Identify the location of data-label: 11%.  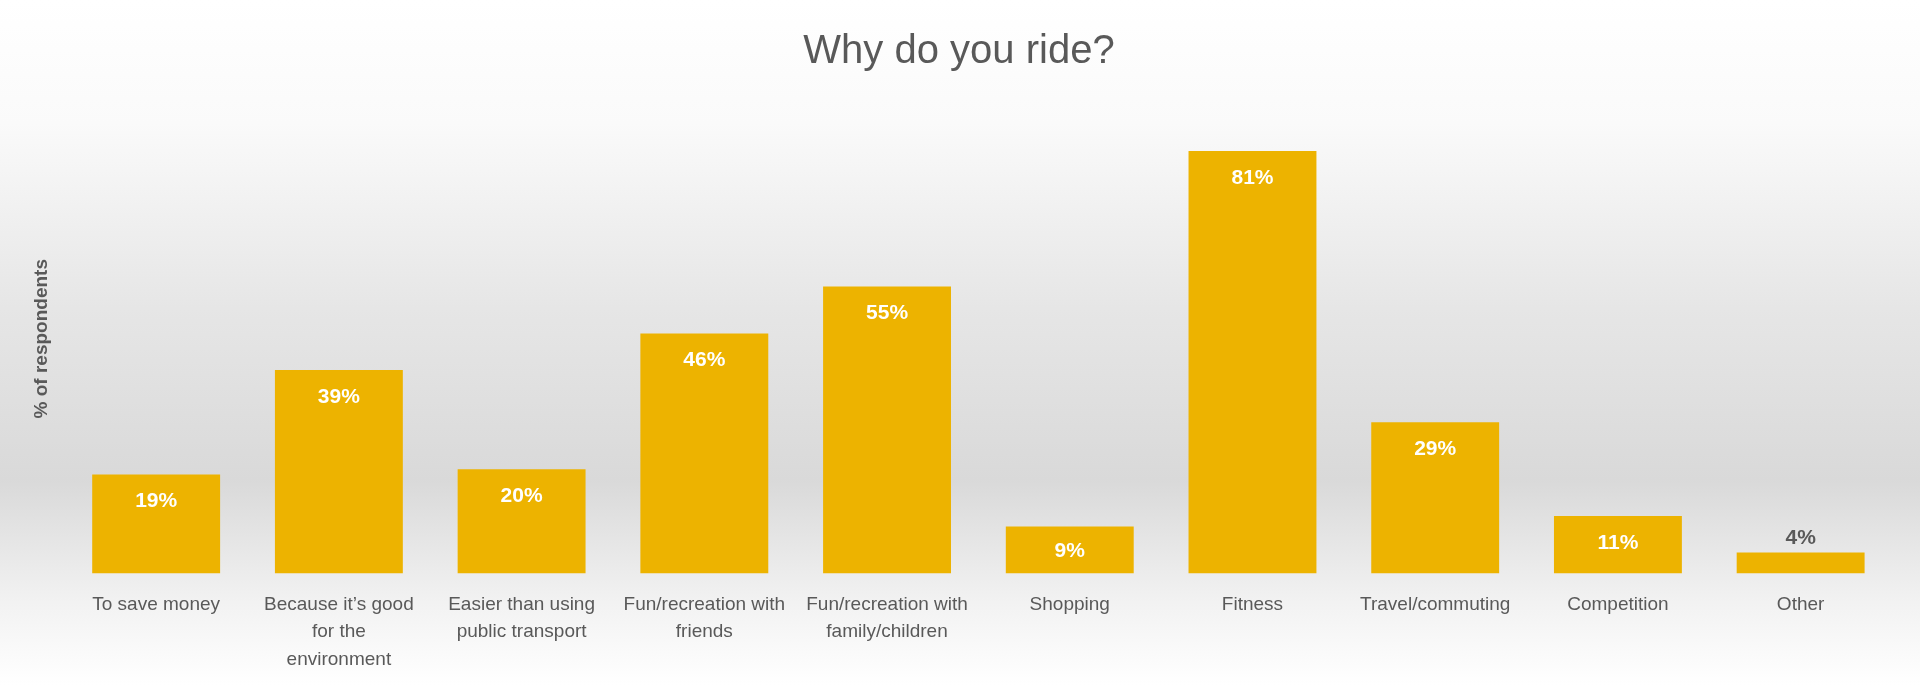
(1618, 541).